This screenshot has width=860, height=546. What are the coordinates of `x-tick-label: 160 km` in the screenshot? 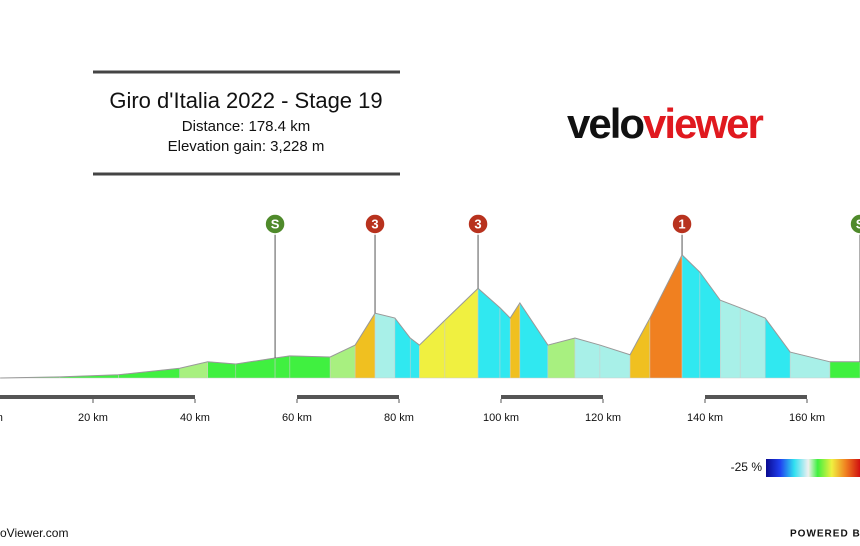 It's located at (807, 418).